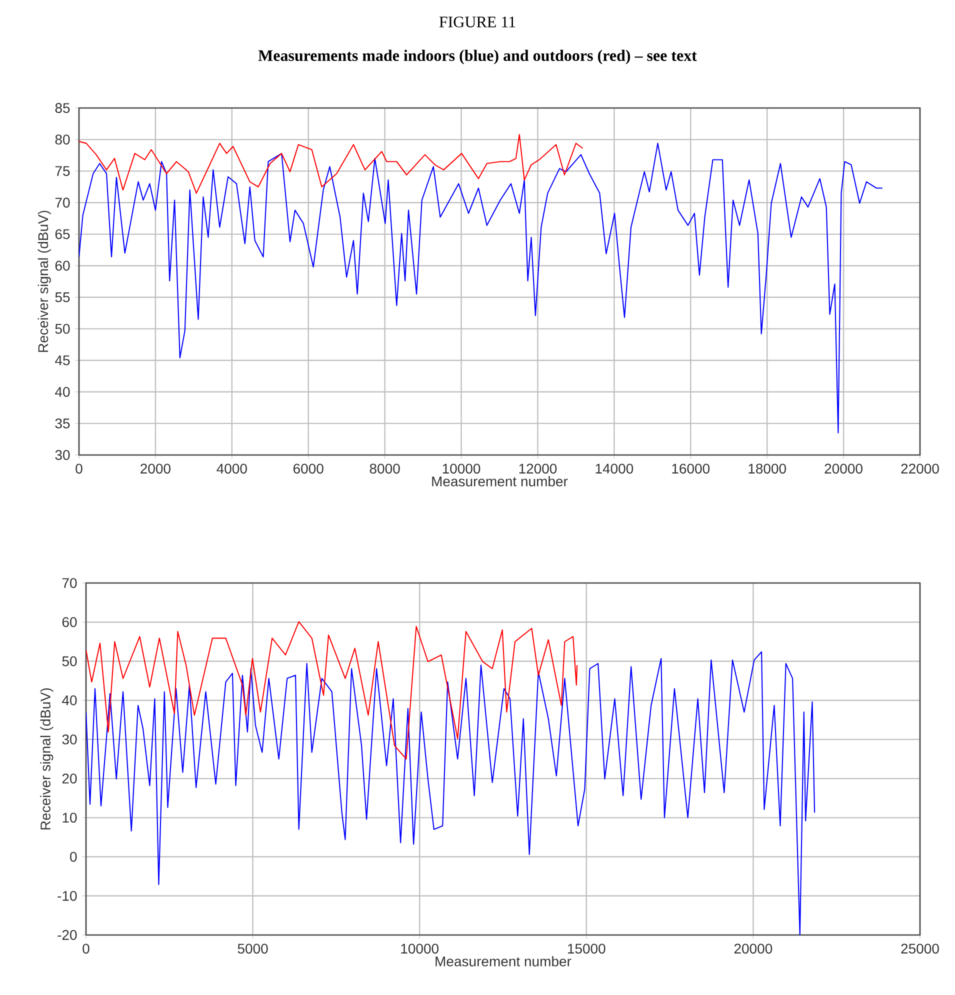 The image size is (955, 995). What do you see at coordinates (67, 935) in the screenshot?
I see `y-tick-label: -20` at bounding box center [67, 935].